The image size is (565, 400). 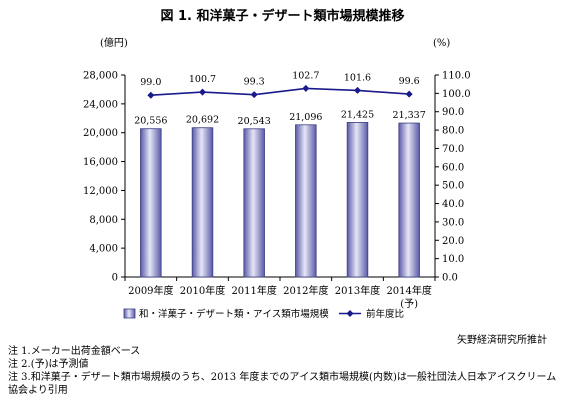 I want to click on right-tick-label: 70.0, so click(x=453, y=149).